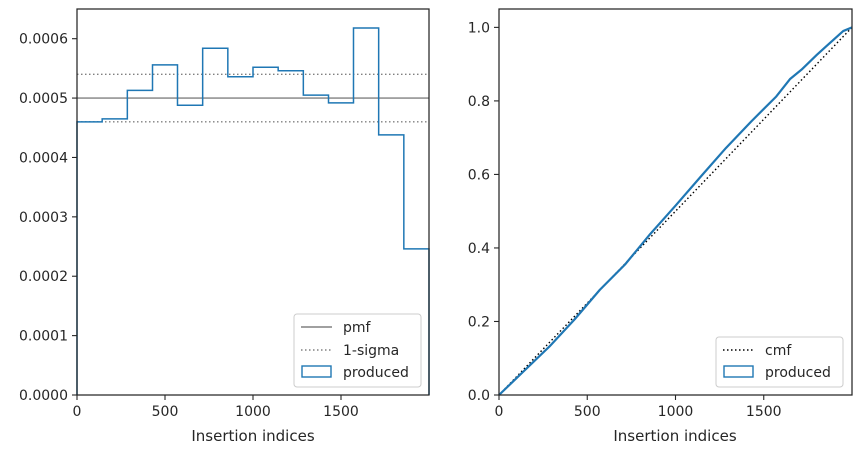  Describe the element at coordinates (43, 337) in the screenshot. I see `y-tick-label-left-1: 0.0001` at that location.